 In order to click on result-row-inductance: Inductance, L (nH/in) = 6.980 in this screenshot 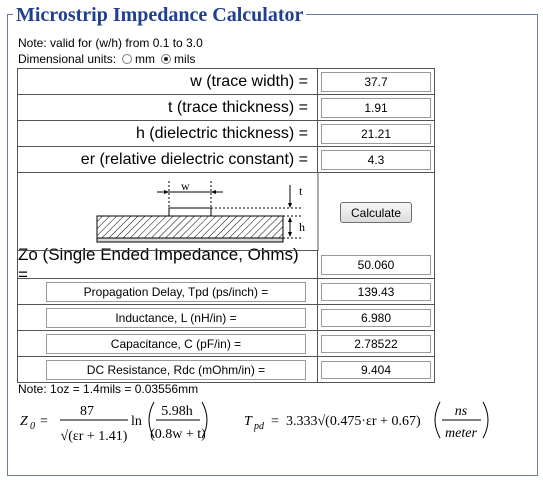, I will do `click(226, 318)`.